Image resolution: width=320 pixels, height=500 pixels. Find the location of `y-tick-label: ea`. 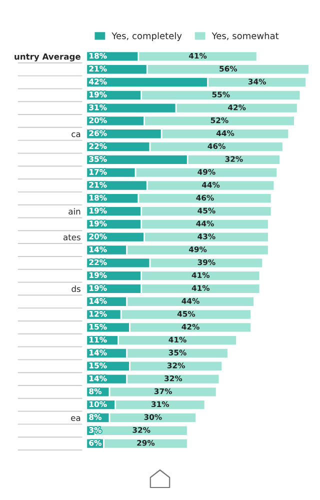

y-tick-label: ea is located at coordinates (75, 419).